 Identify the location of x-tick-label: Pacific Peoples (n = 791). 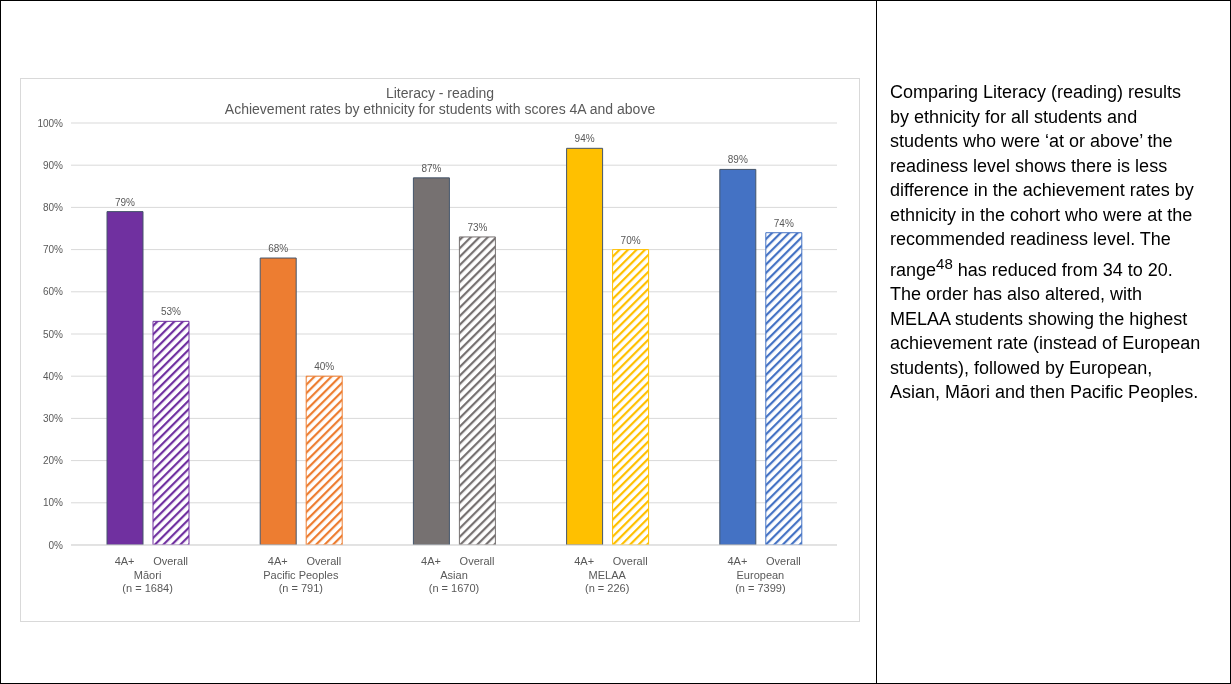
(301, 581).